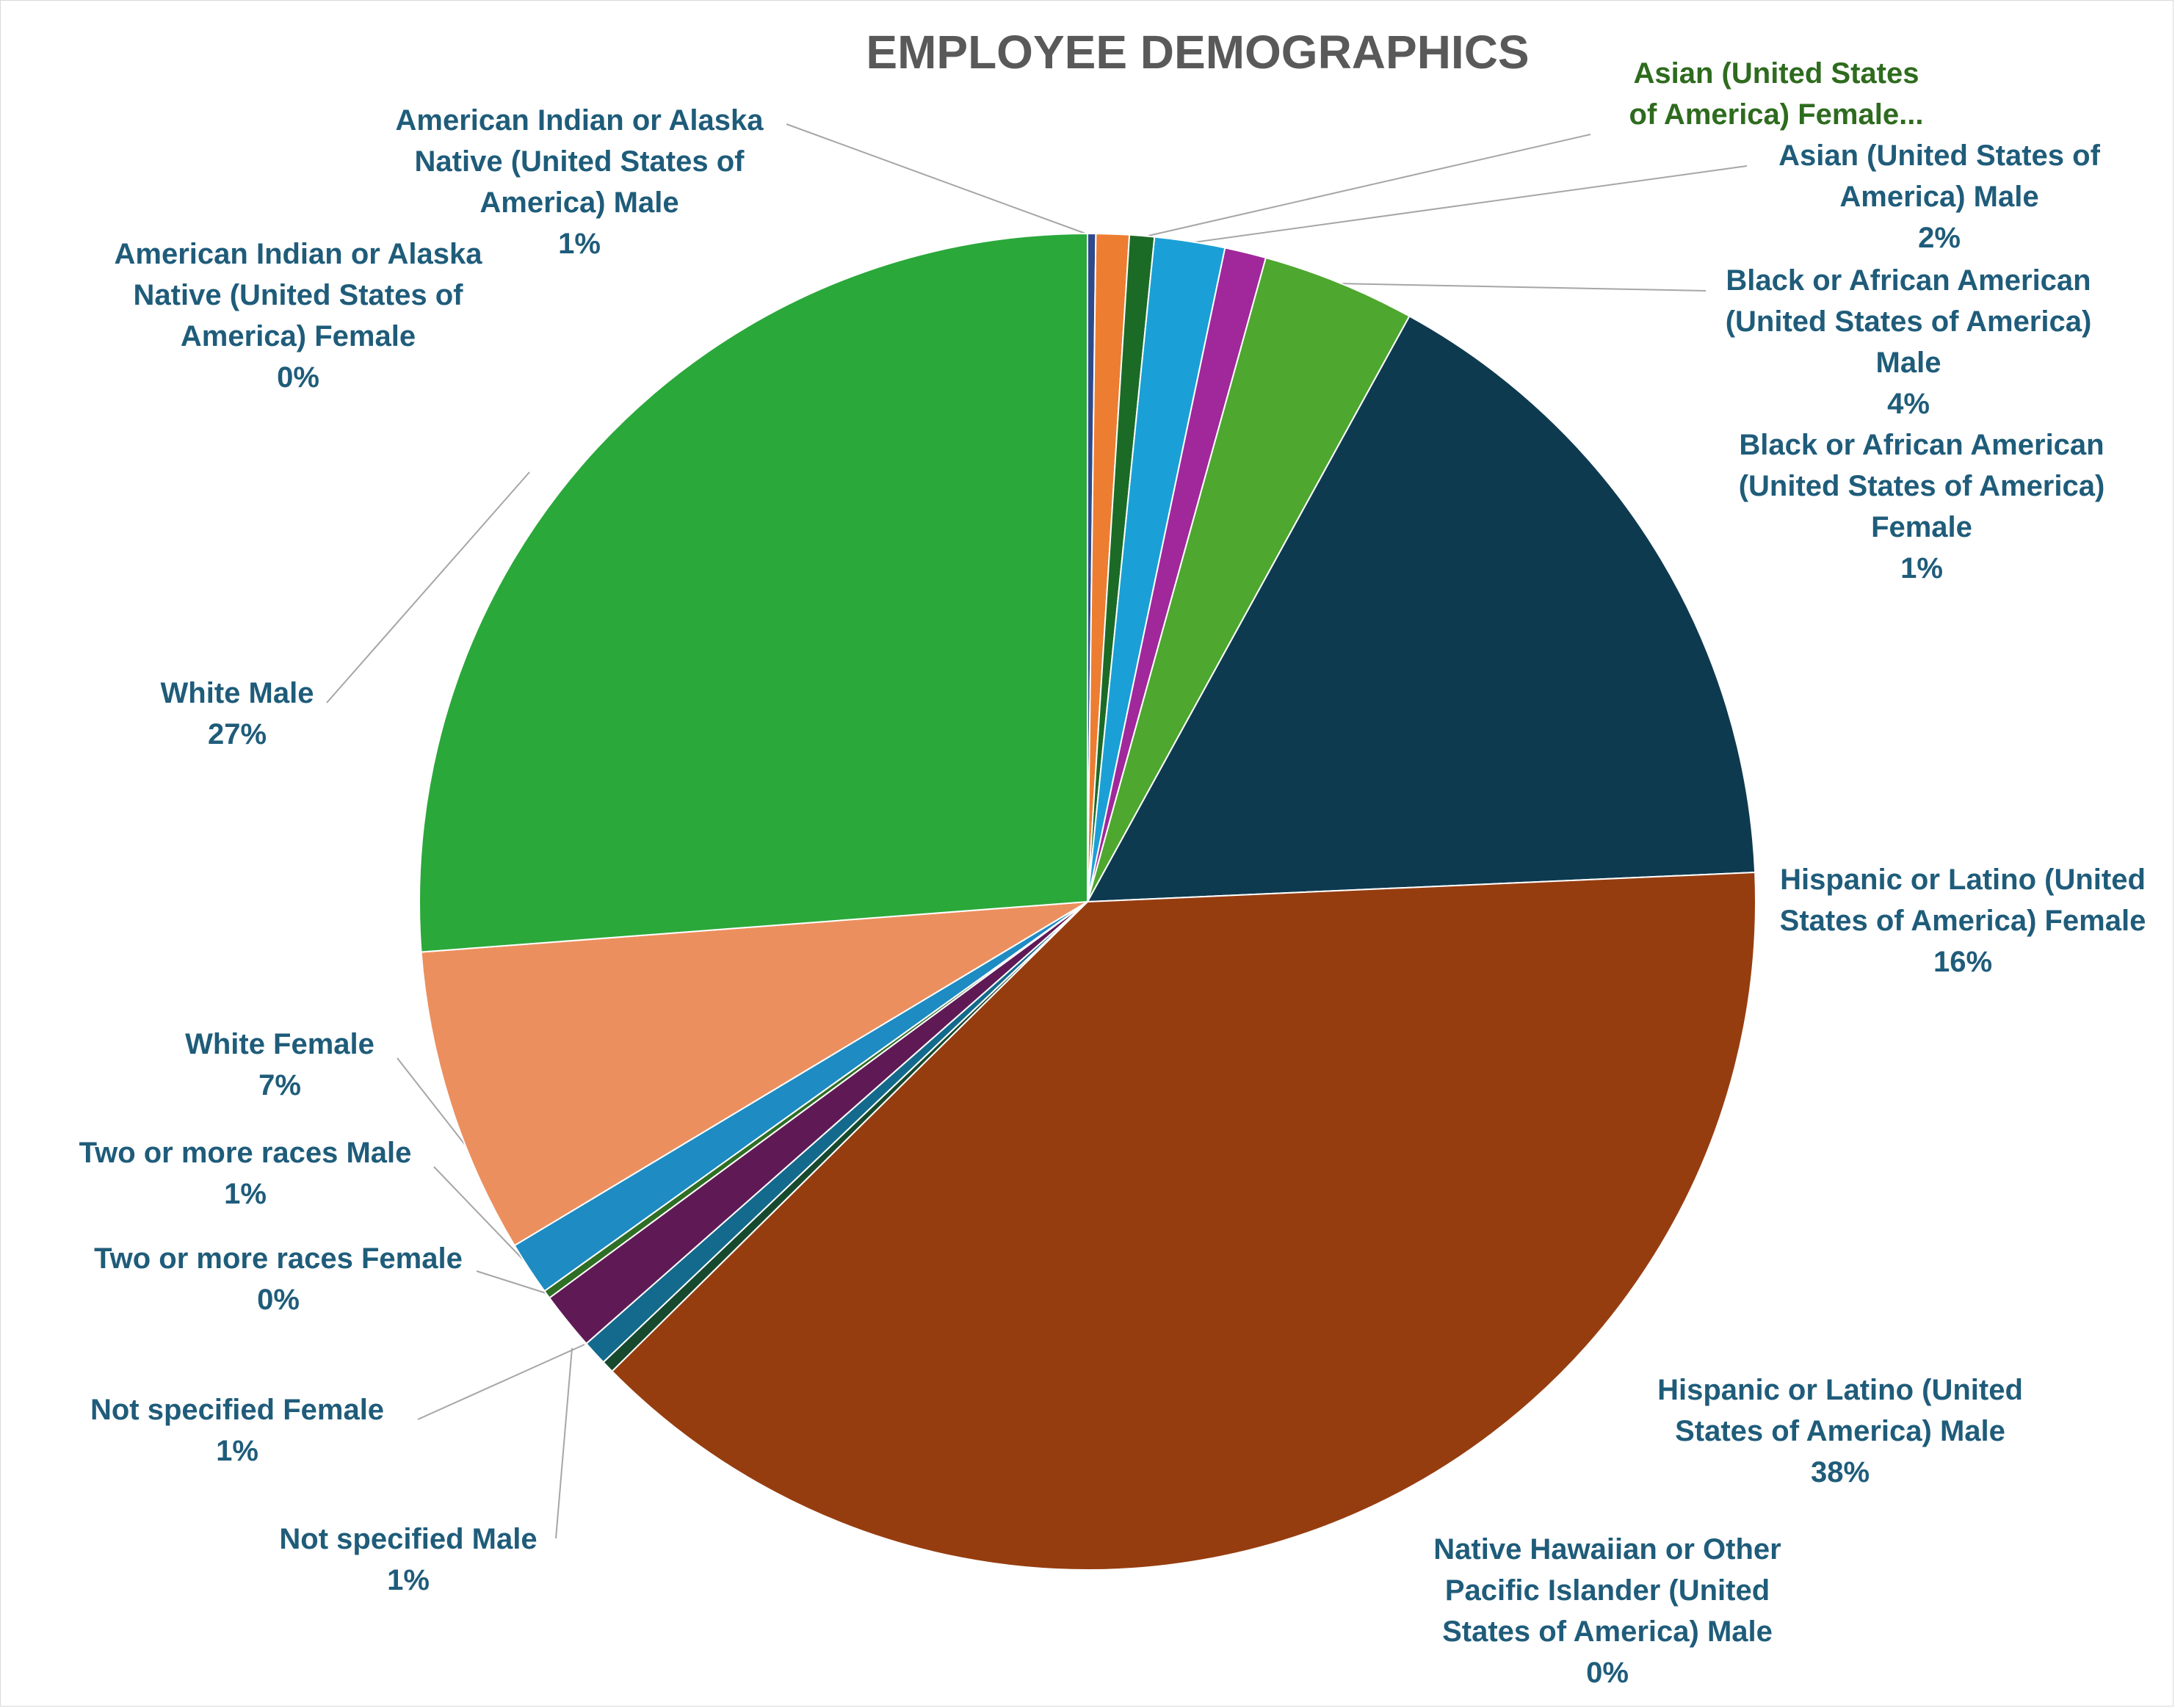 The height and width of the screenshot is (1708, 2175). What do you see at coordinates (278, 1279) in the screenshot?
I see `slice-label: Two or more races Female 0%` at bounding box center [278, 1279].